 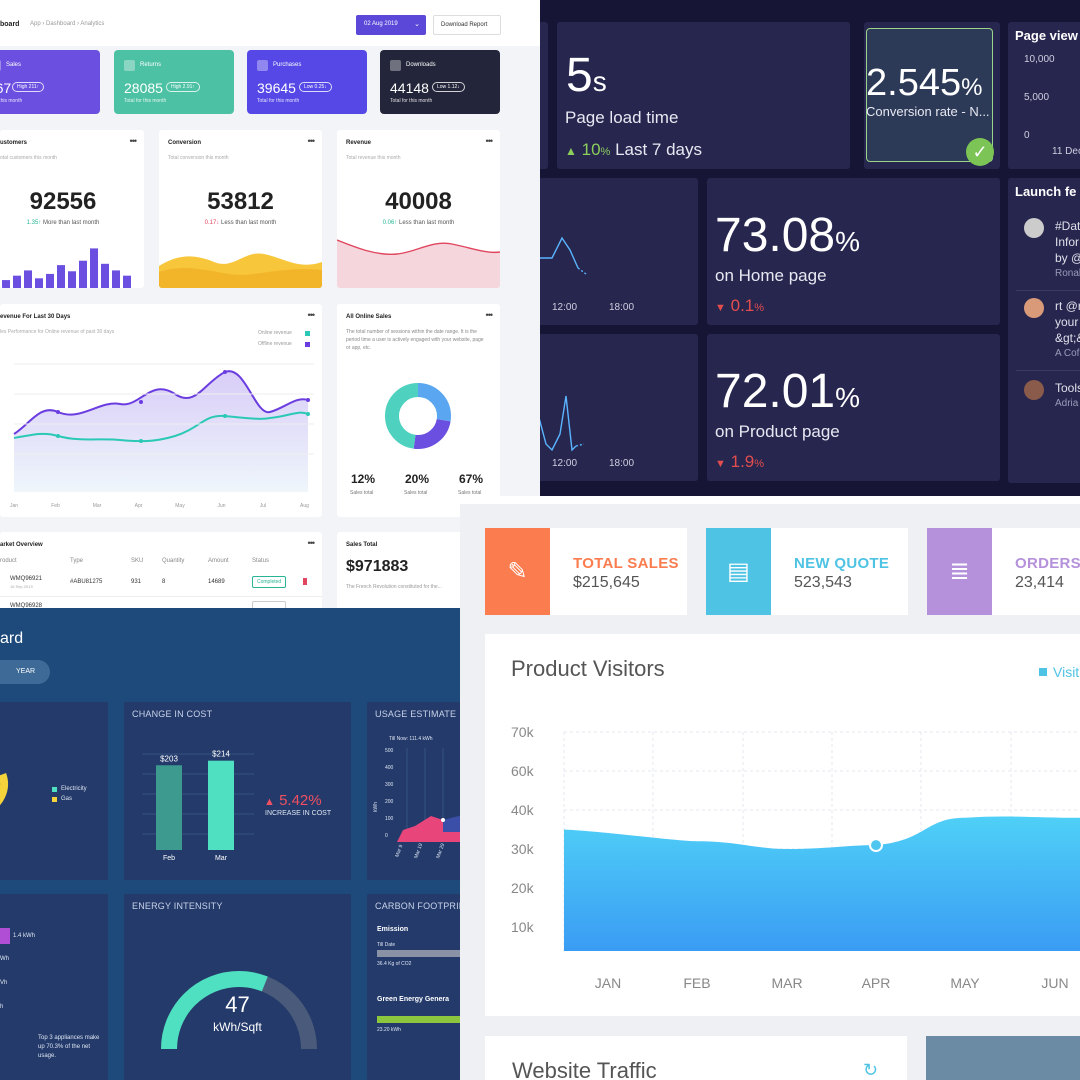 I want to click on date-picker-button: 02 Aug 2019 ⌄, so click(x=391, y=25).